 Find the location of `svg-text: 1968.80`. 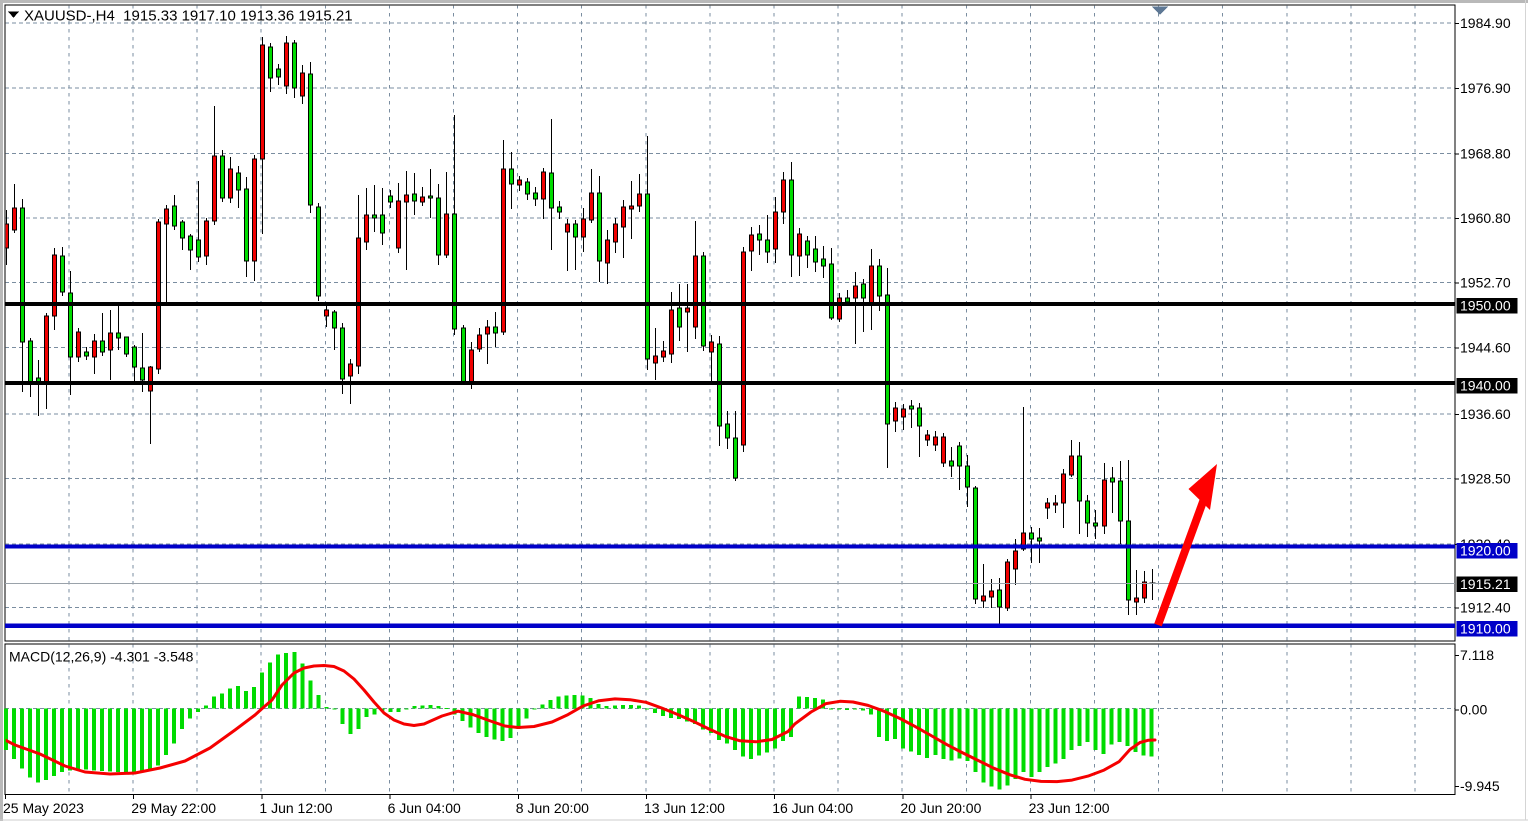

svg-text: 1968.80 is located at coordinates (1485, 154).